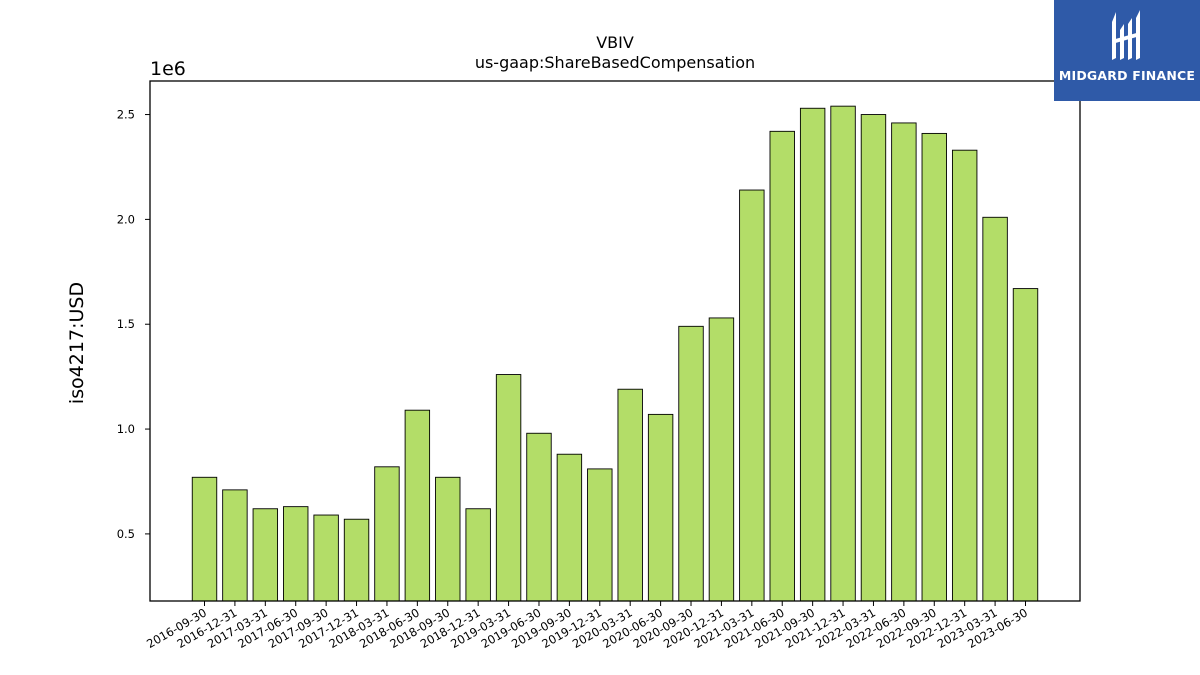 This screenshot has width=1200, height=675. I want to click on logo-text: MIDGARD FINANCE, so click(1127, 75).